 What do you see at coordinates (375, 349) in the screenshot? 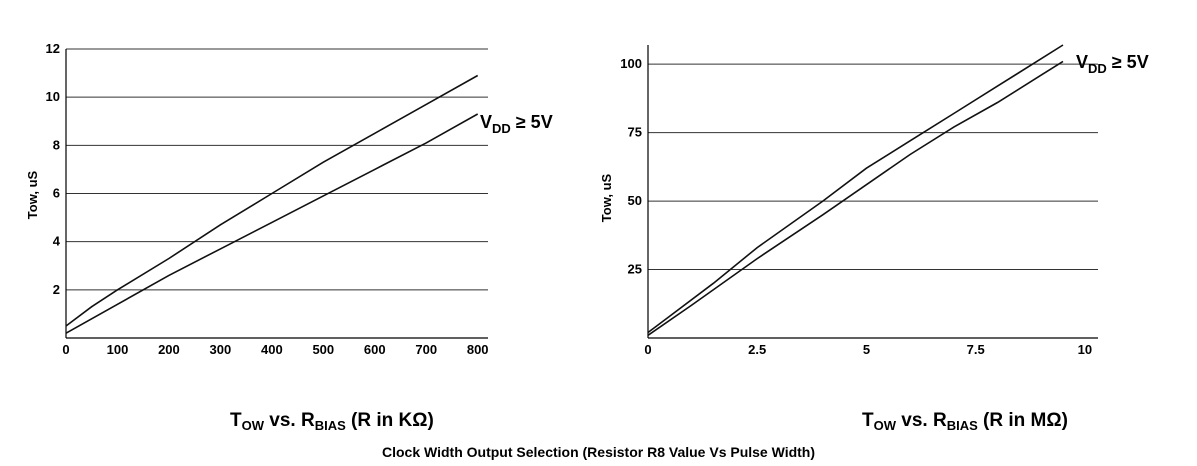
I see `left-x-tick-label: 600` at bounding box center [375, 349].